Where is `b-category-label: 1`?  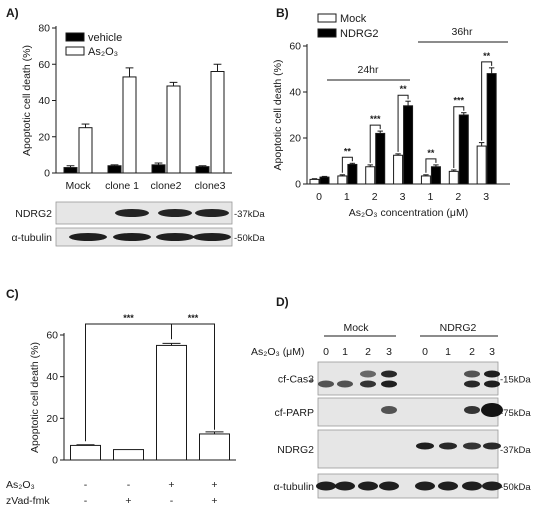
b-category-label: 1 is located at coordinates (347, 197).